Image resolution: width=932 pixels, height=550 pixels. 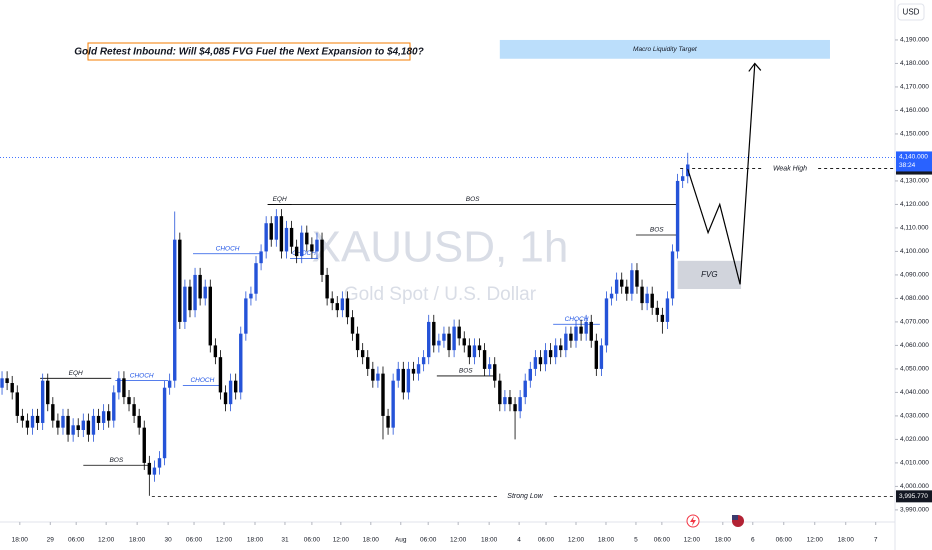 I want to click on x-tick-label: 29, so click(x=51, y=540).